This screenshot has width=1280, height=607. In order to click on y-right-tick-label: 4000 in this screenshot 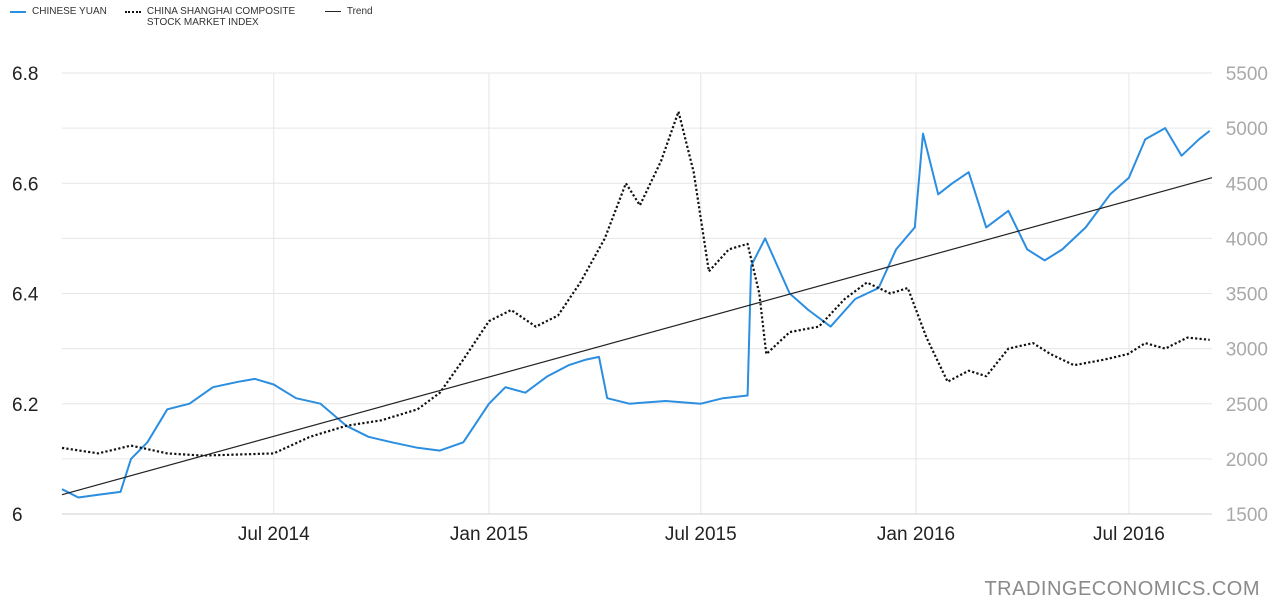, I will do `click(1247, 239)`.